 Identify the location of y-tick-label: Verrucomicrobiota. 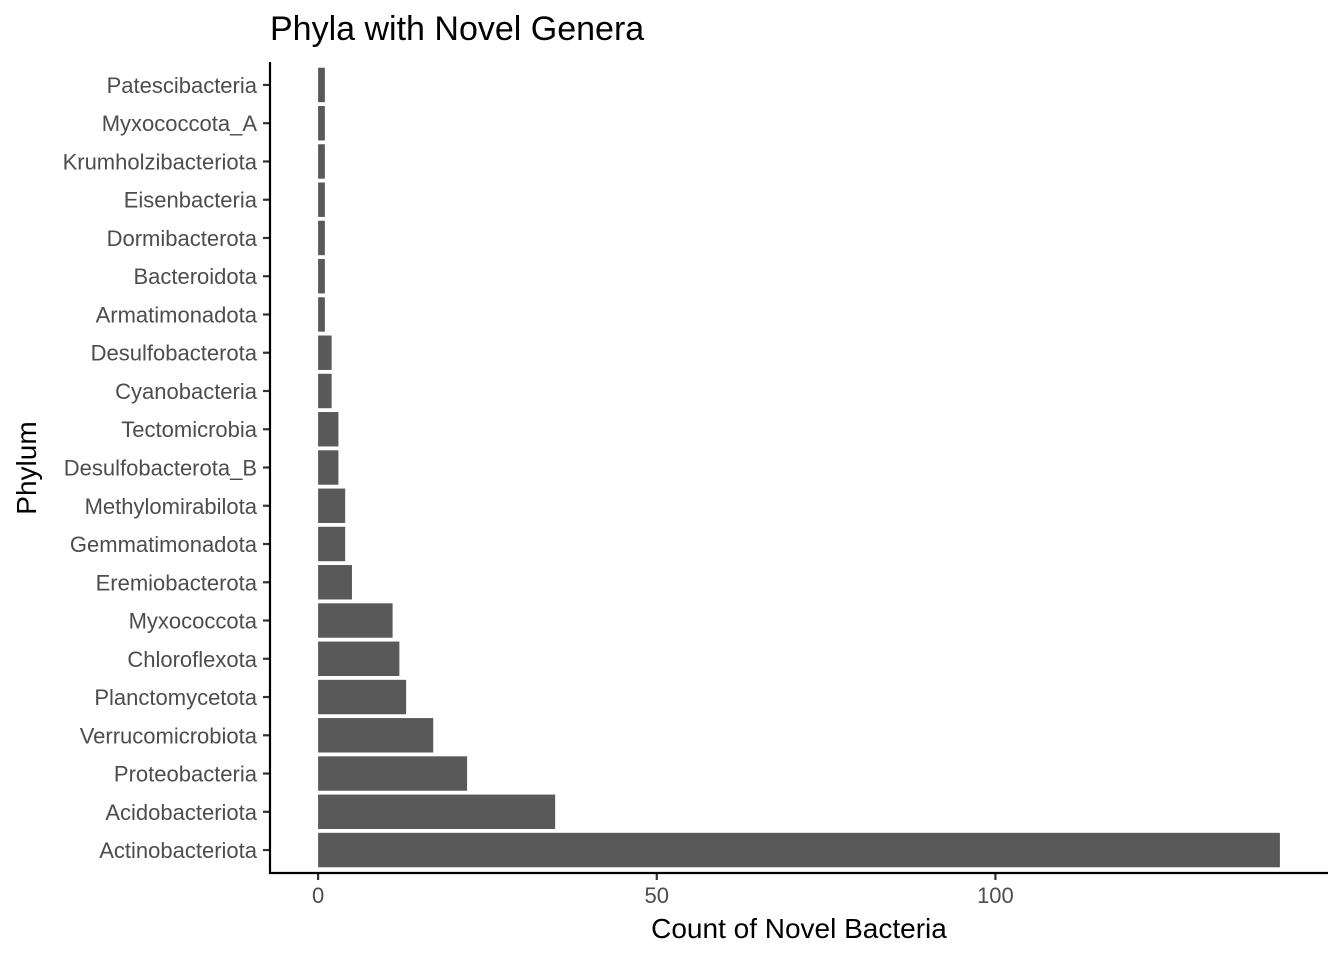
(169, 735).